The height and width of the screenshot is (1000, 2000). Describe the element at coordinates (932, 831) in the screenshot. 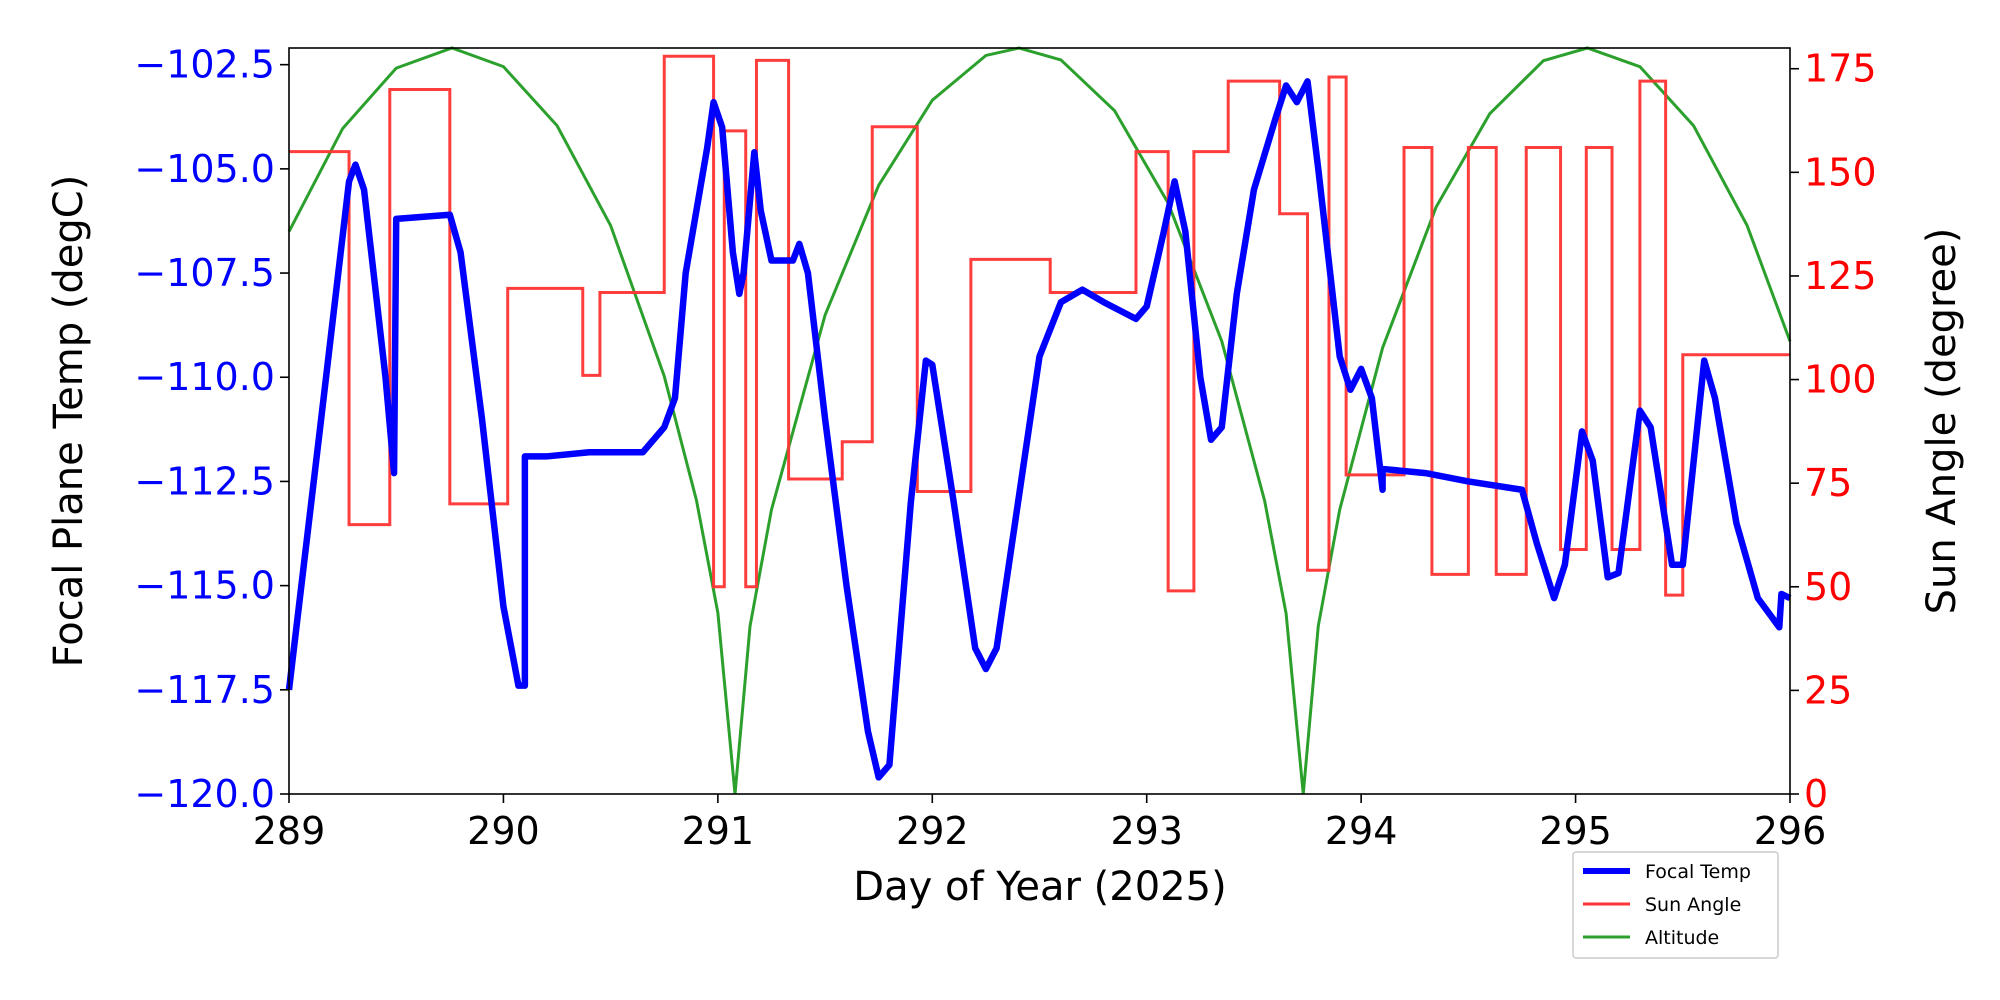

I see `x-tick-label: 292` at that location.